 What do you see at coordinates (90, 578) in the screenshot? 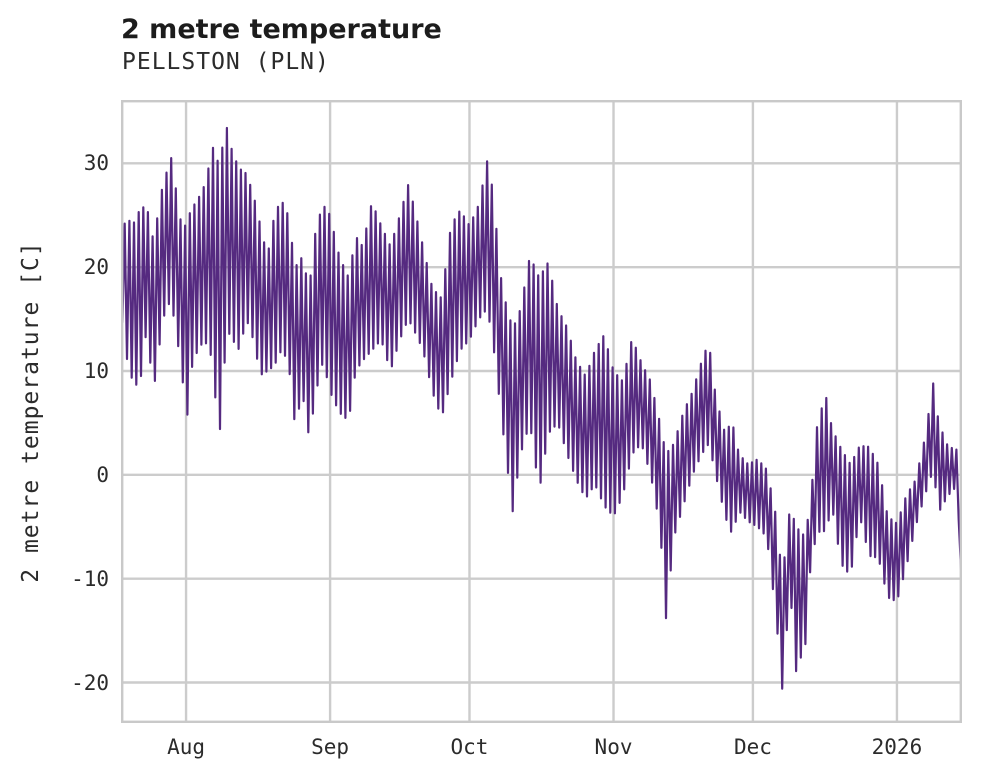
I see `y-tick-label: -10` at bounding box center [90, 578].